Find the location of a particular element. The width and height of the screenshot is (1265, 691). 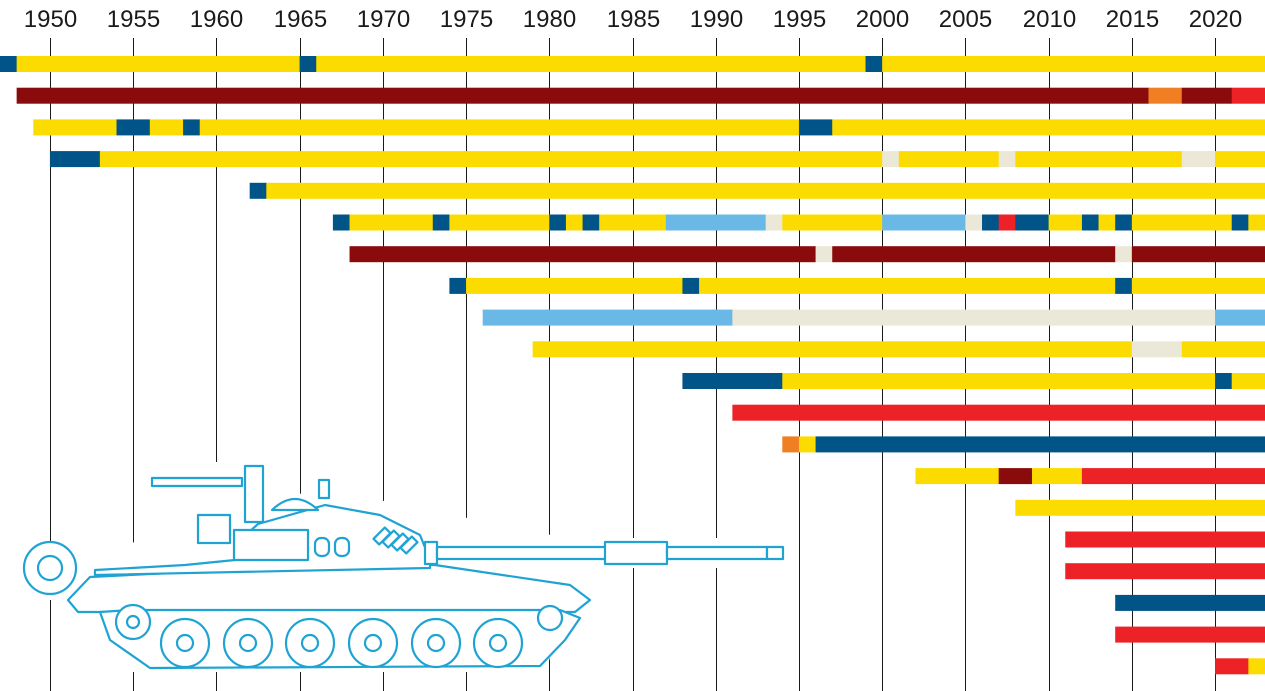

tank-machine-gun is located at coordinates (197, 482).